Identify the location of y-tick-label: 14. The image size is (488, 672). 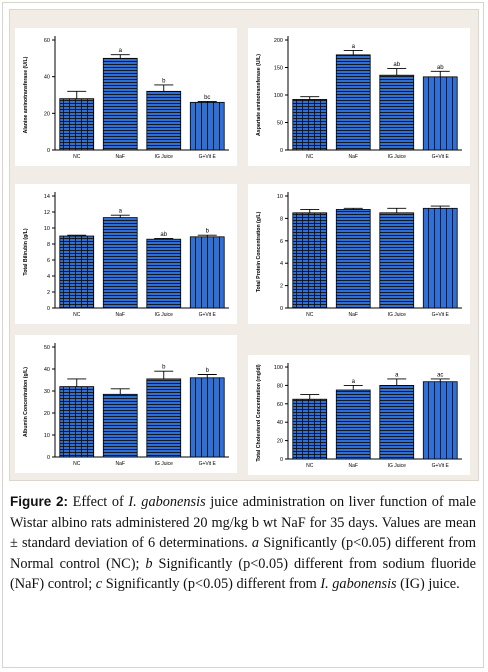
(47, 197).